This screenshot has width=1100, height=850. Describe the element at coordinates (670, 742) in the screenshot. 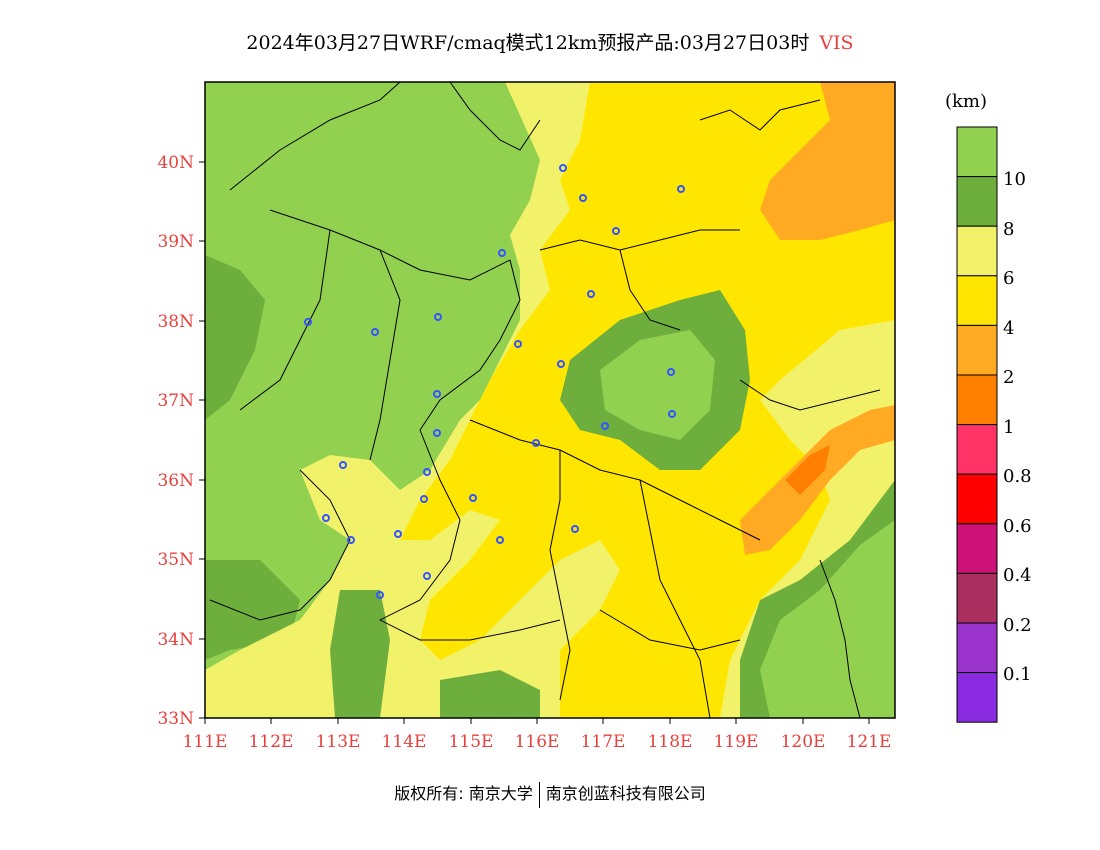

I see `lon-label: 118E` at that location.